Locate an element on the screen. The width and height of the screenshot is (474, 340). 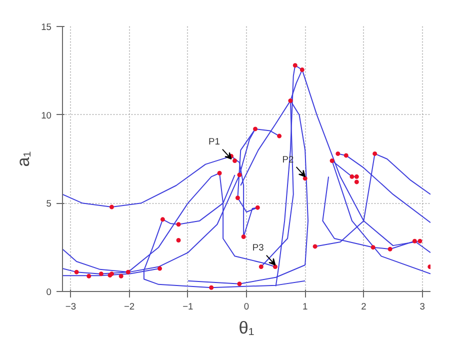
annotation: P3 is located at coordinates (258, 247).